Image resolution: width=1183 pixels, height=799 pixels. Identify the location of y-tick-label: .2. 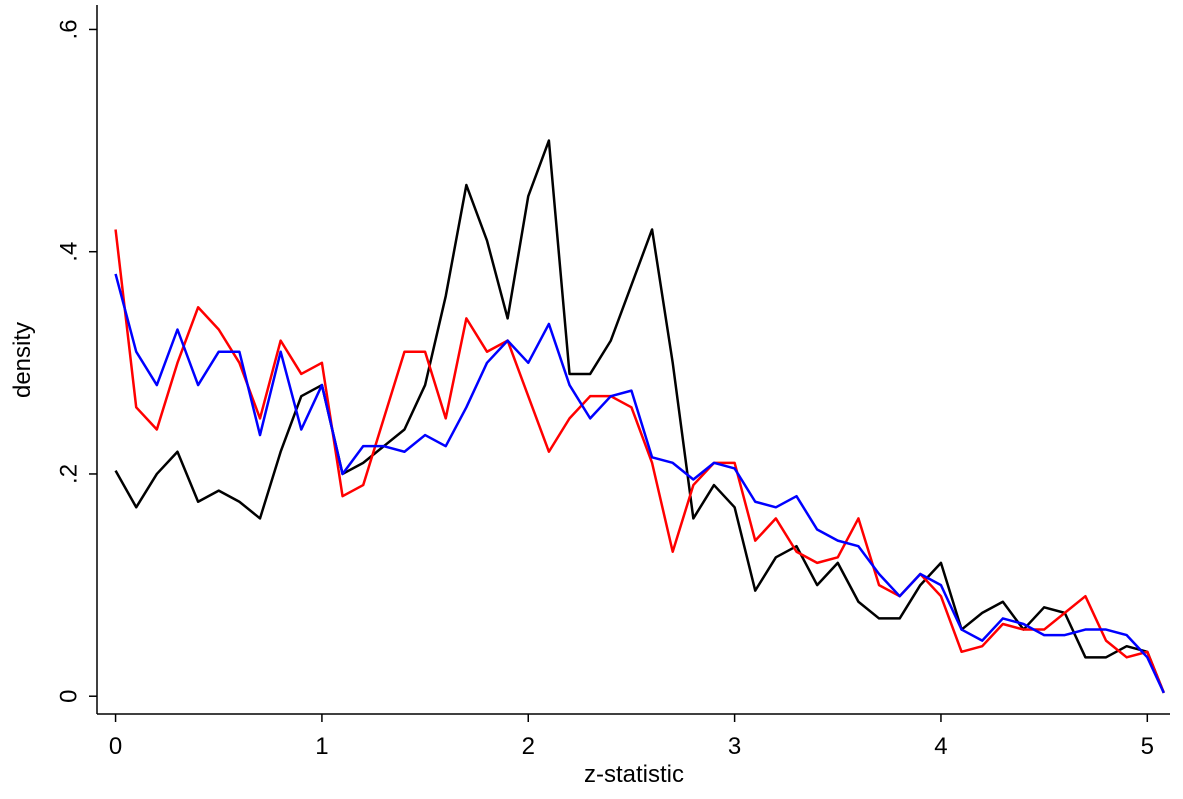
(68, 474).